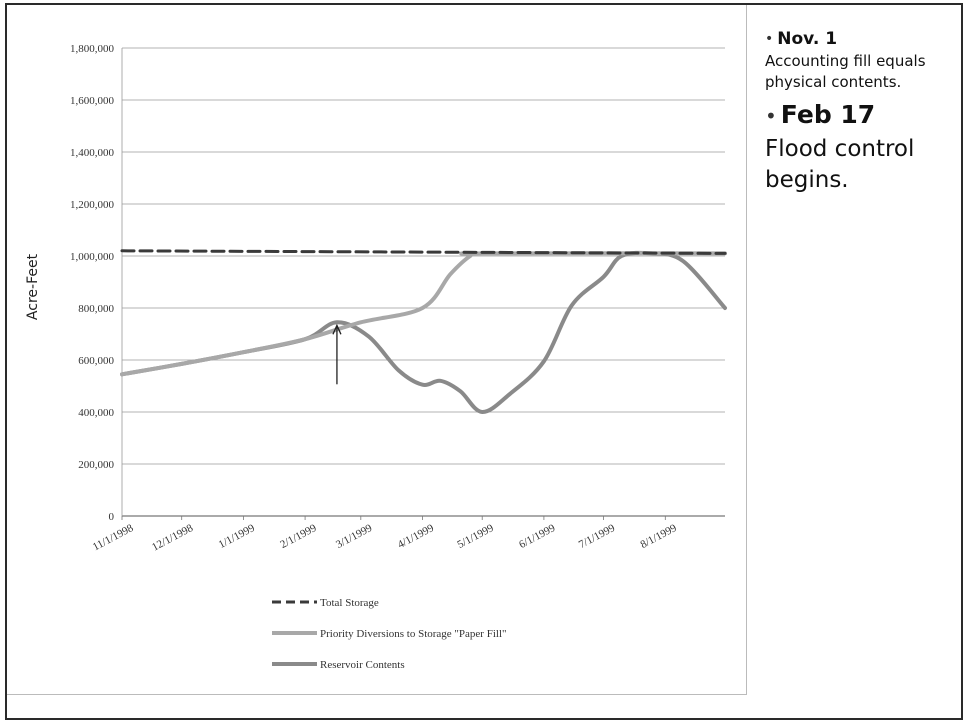  What do you see at coordinates (92, 205) in the screenshot?
I see `y-tick-label: 1,200,000` at bounding box center [92, 205].